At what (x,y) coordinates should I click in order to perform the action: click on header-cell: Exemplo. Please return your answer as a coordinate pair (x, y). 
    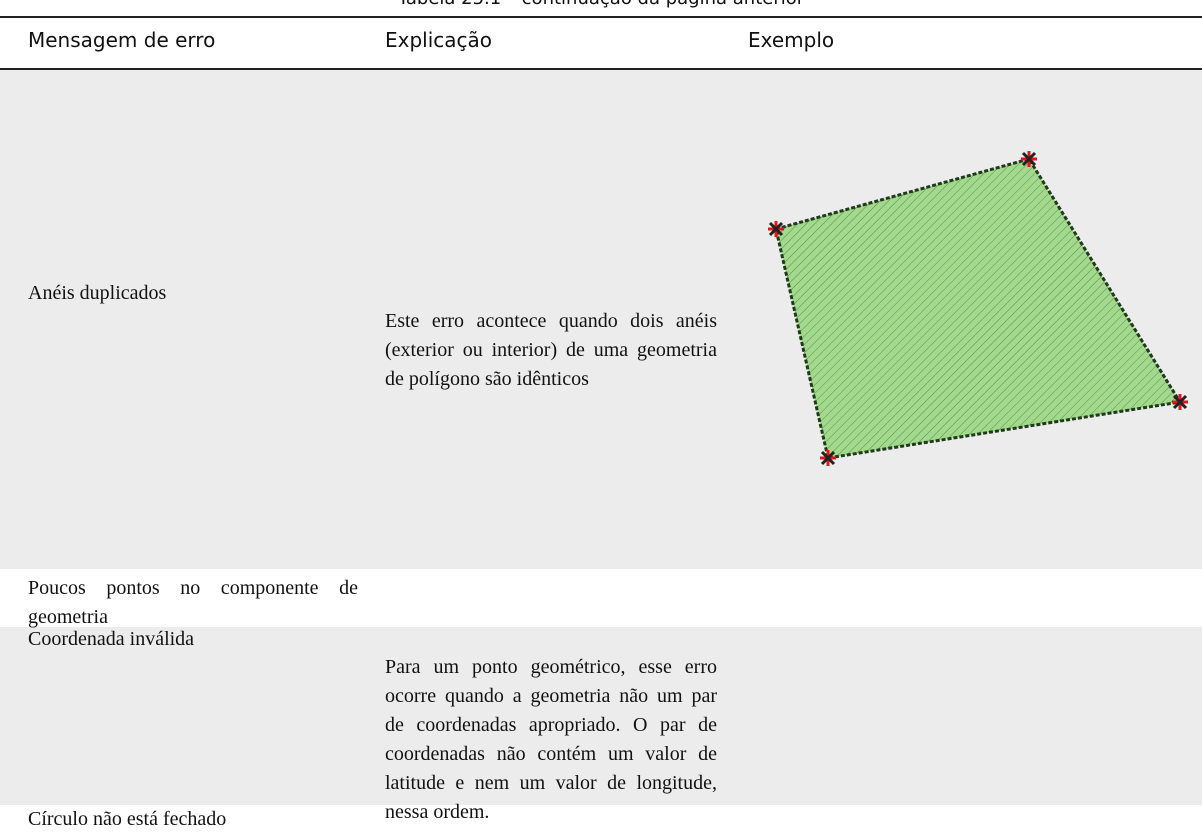
    Looking at the image, I should click on (791, 40).